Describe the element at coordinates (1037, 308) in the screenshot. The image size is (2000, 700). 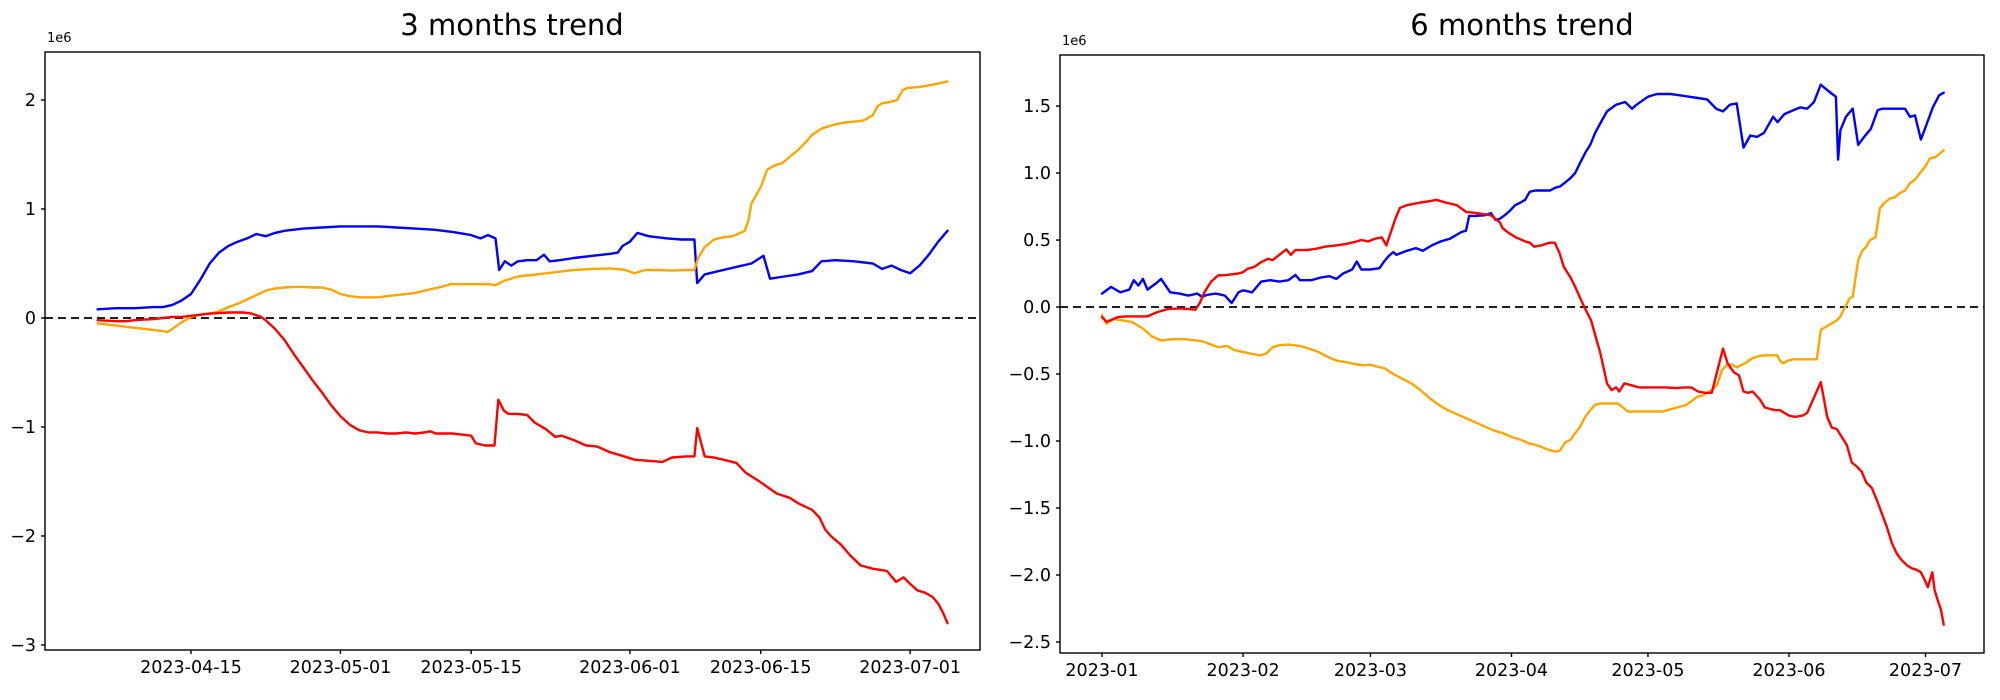
I see `y-tick-label: 0.0` at that location.